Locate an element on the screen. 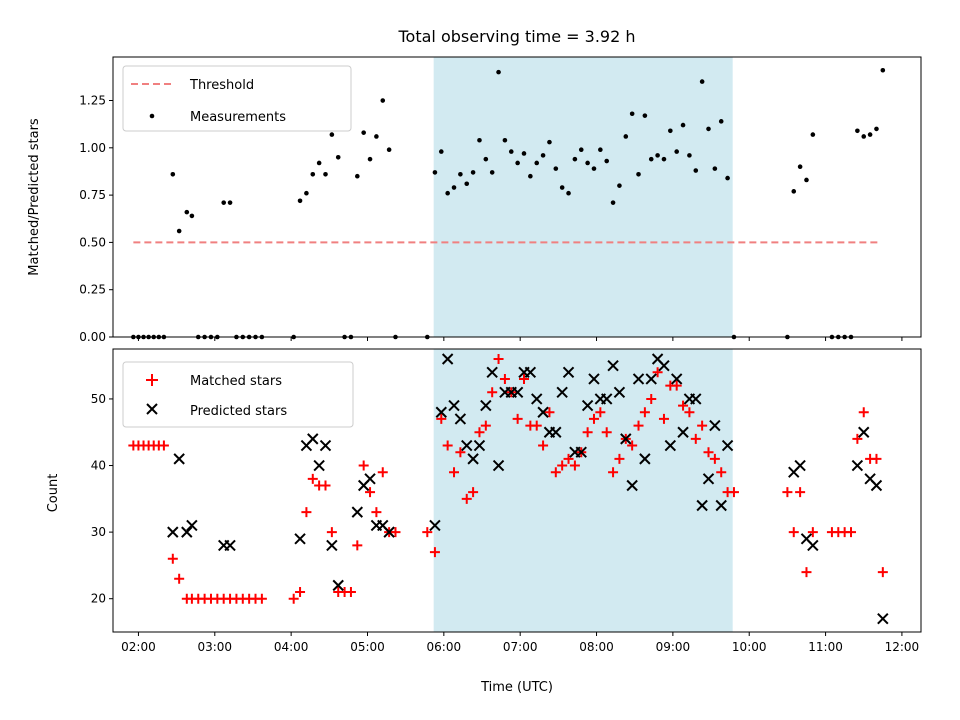 Image resolution: width=960 pixels, height=720 pixels. x-tick-label: 11:00 is located at coordinates (825, 647).